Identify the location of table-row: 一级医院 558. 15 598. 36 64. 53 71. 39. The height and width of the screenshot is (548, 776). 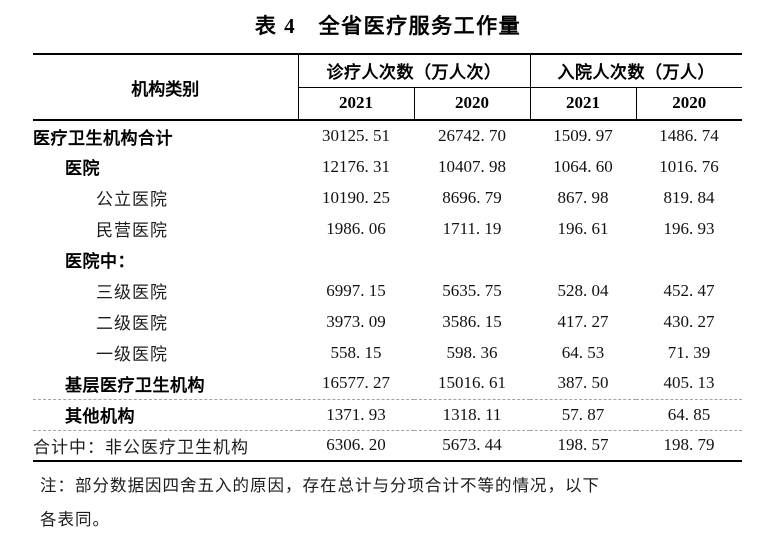
(387, 352).